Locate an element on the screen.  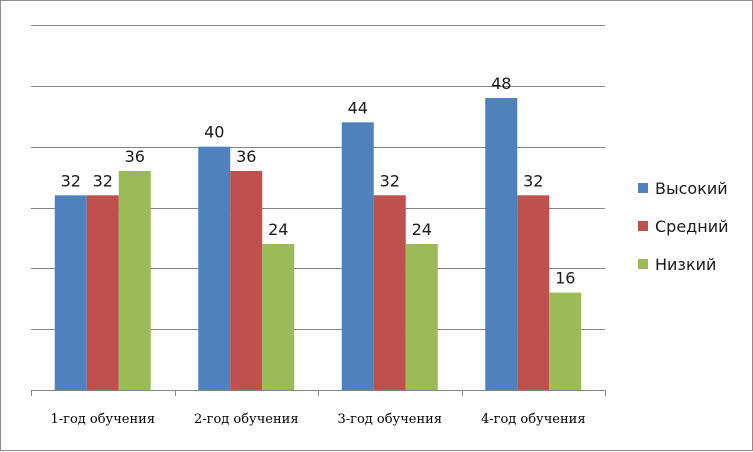
legend-swatch-Средний is located at coordinates (643, 226).